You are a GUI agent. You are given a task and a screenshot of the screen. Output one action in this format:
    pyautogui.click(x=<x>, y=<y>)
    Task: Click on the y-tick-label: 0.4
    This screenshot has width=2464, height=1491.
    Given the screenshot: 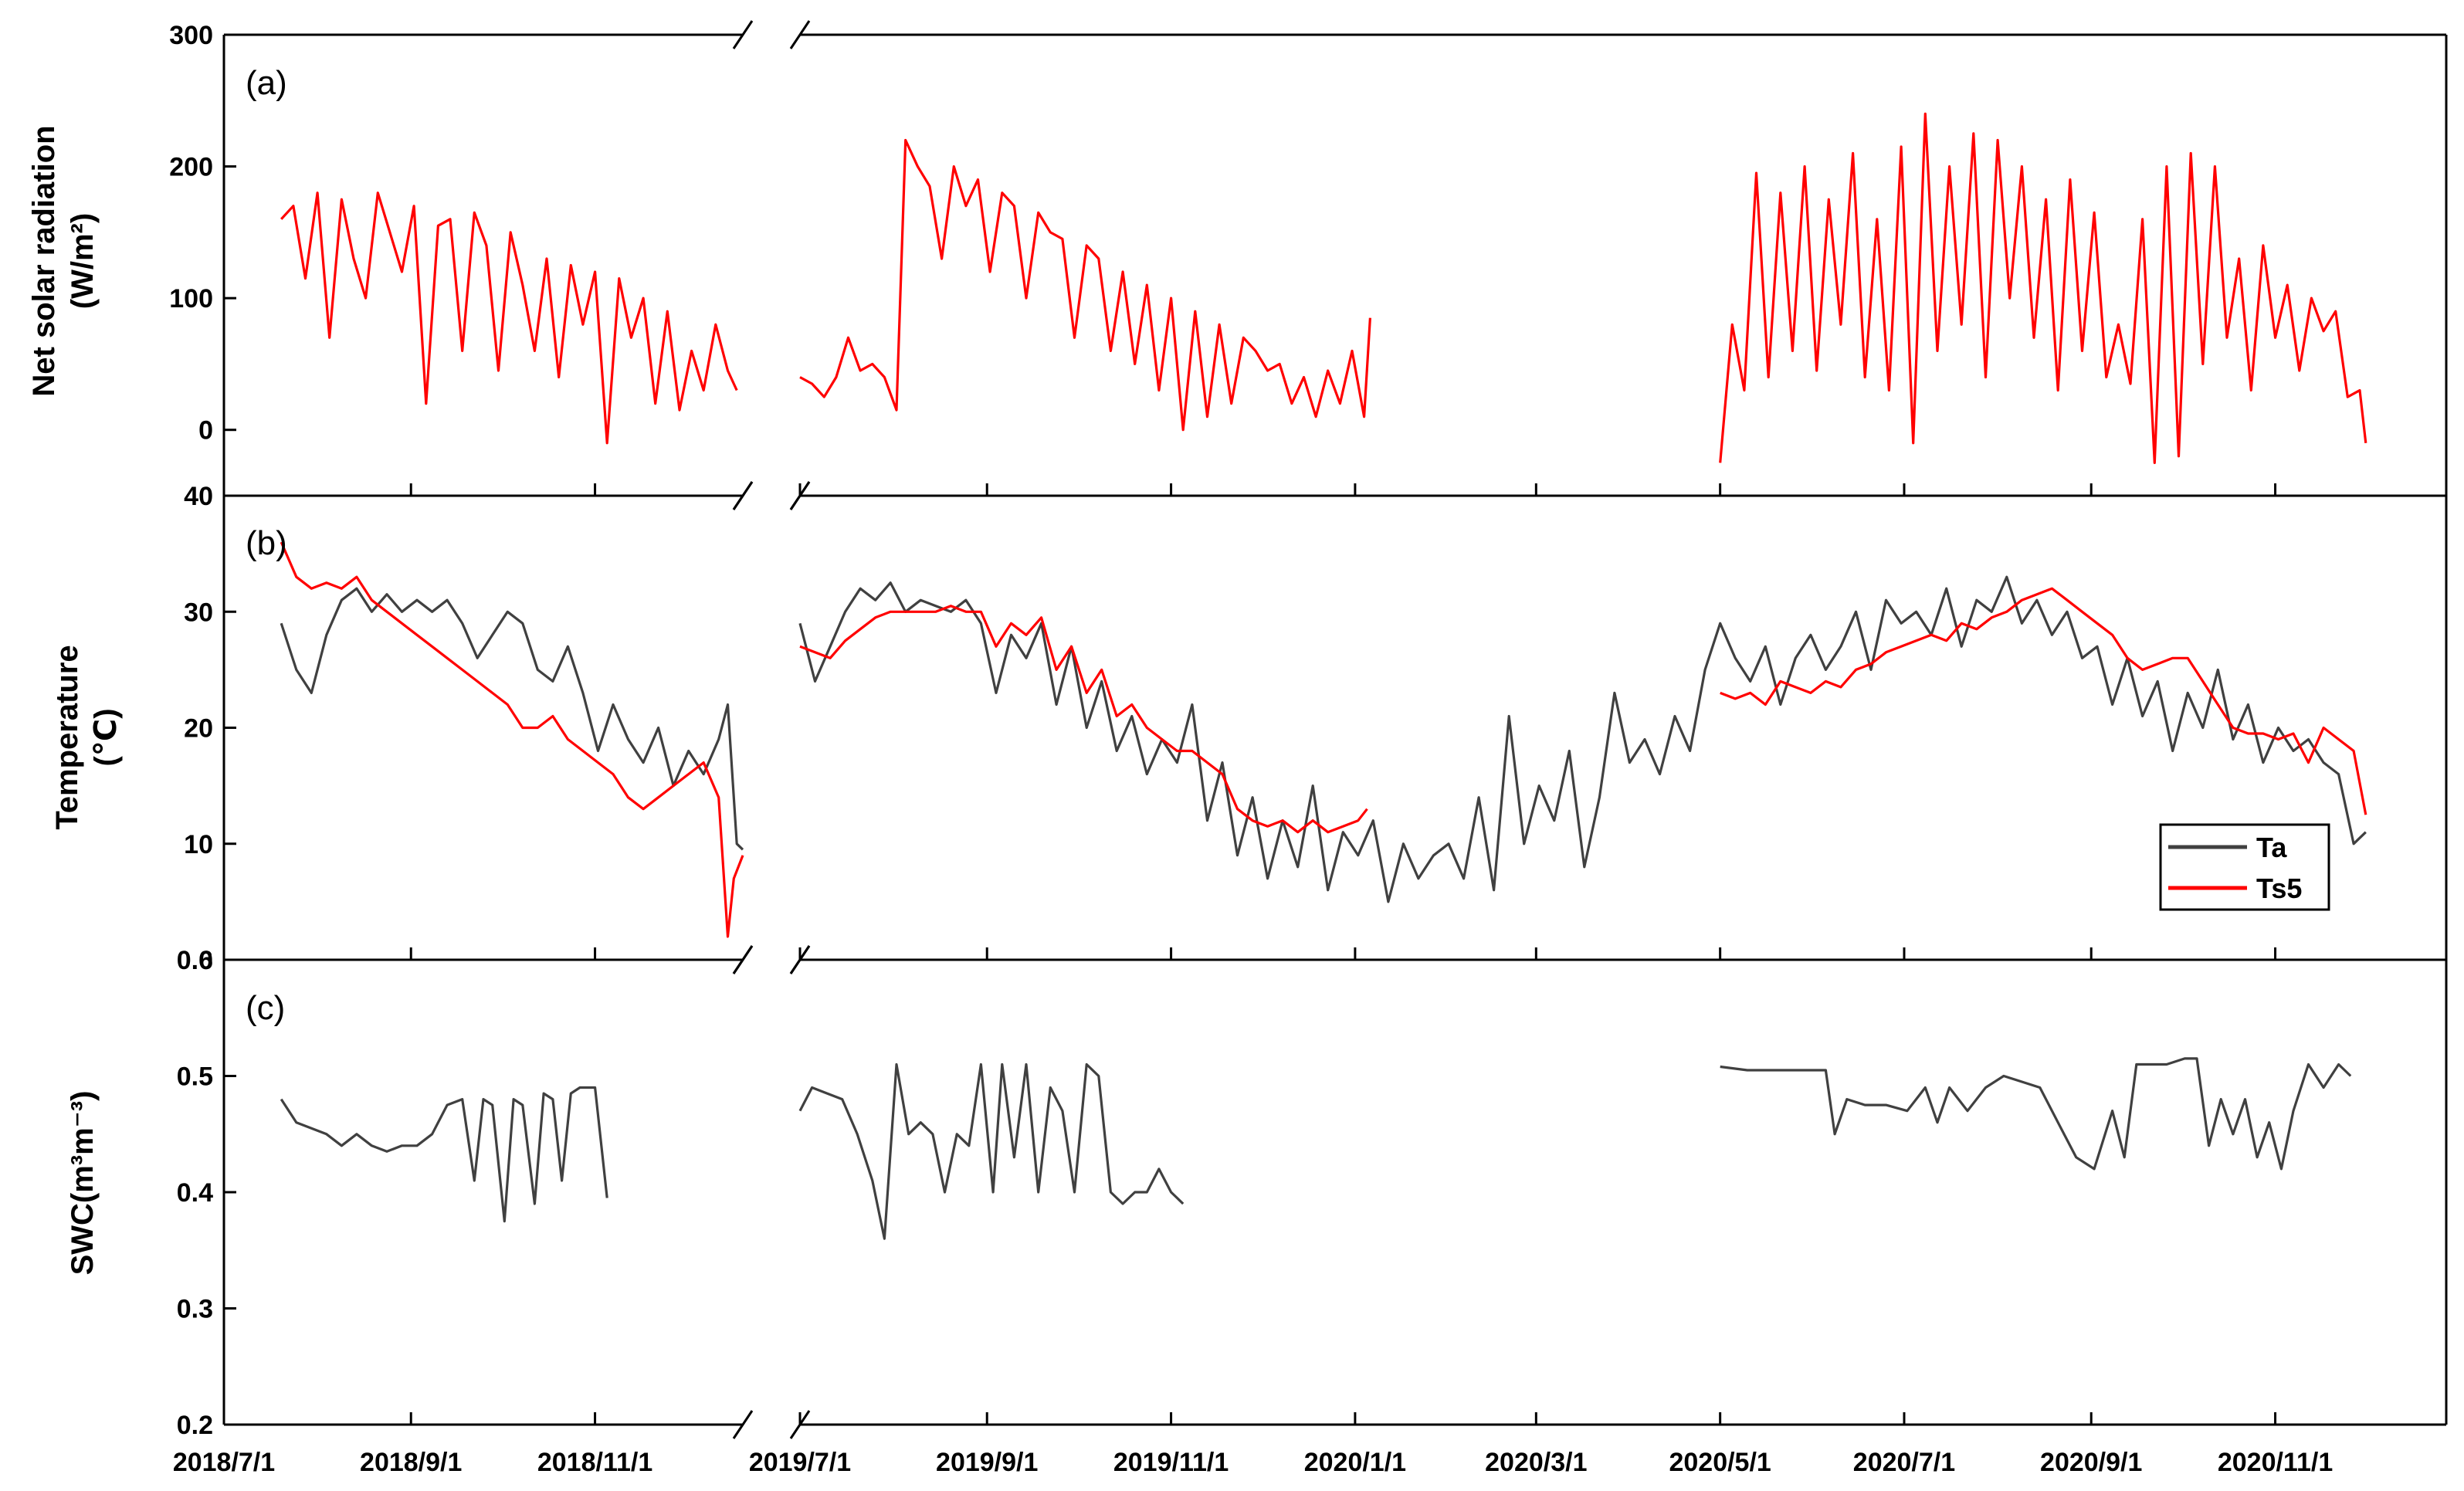 What is the action you would take?
    pyautogui.click(x=195, y=1193)
    